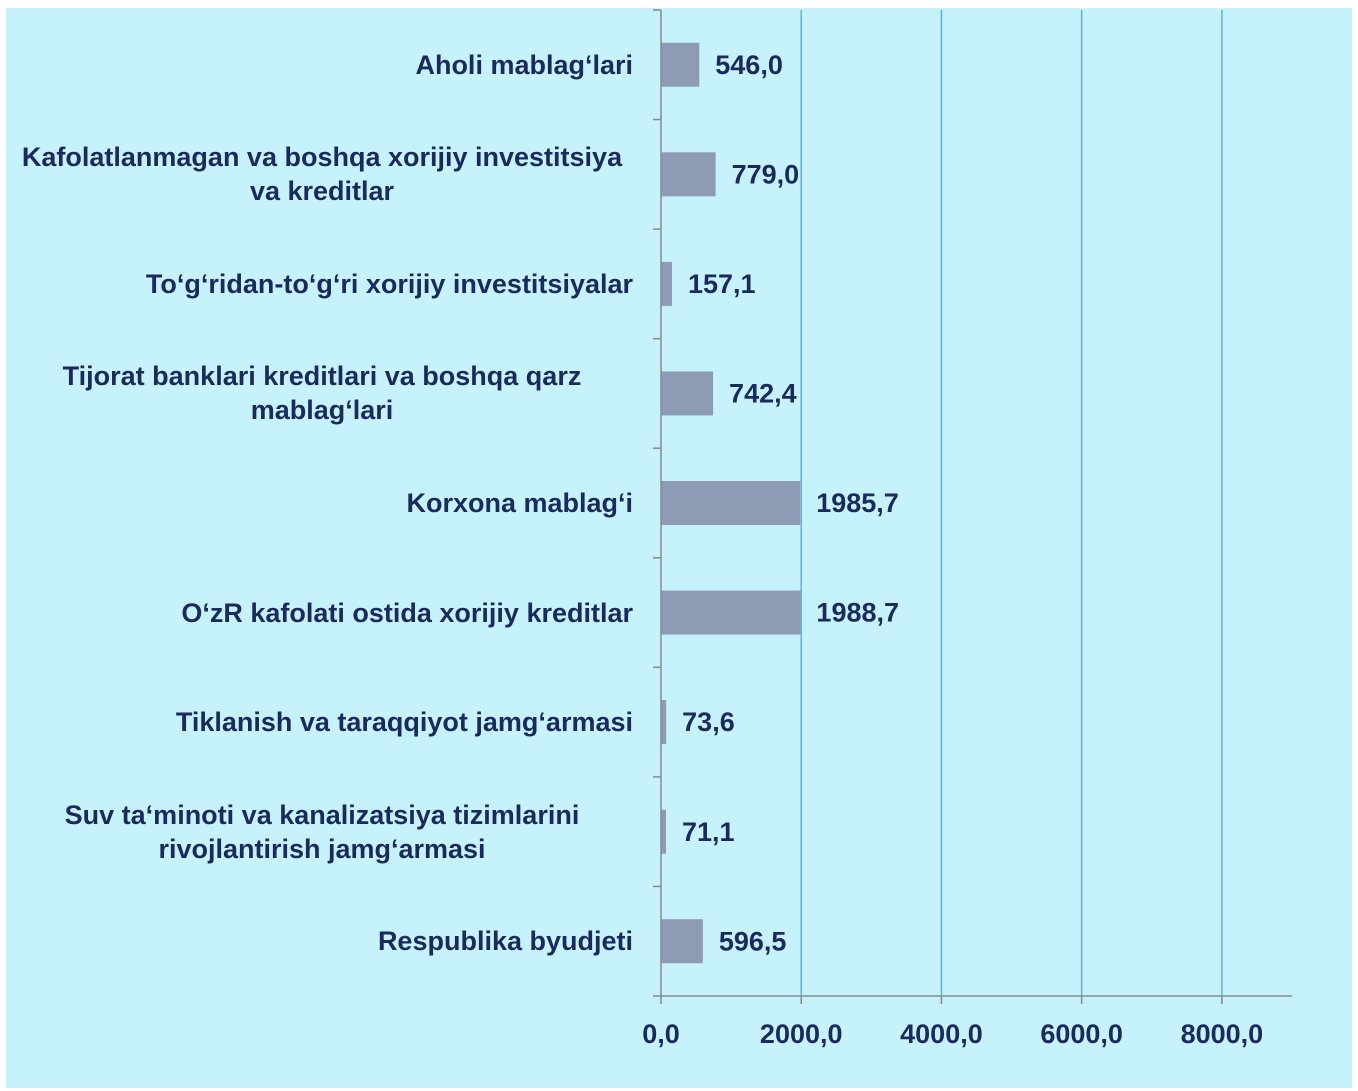 The width and height of the screenshot is (1358, 1091). I want to click on category-label-box: Korxona mablag‘i, so click(320, 503).